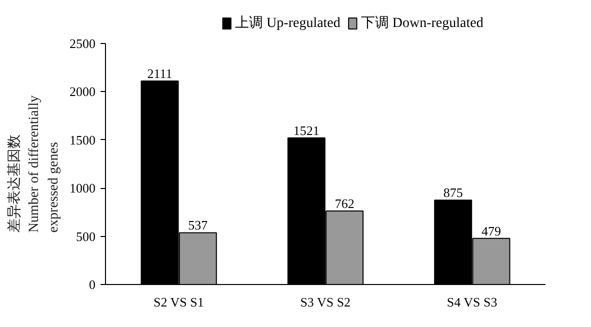 The height and width of the screenshot is (327, 591). I want to click on data-label: 537, so click(198, 225).